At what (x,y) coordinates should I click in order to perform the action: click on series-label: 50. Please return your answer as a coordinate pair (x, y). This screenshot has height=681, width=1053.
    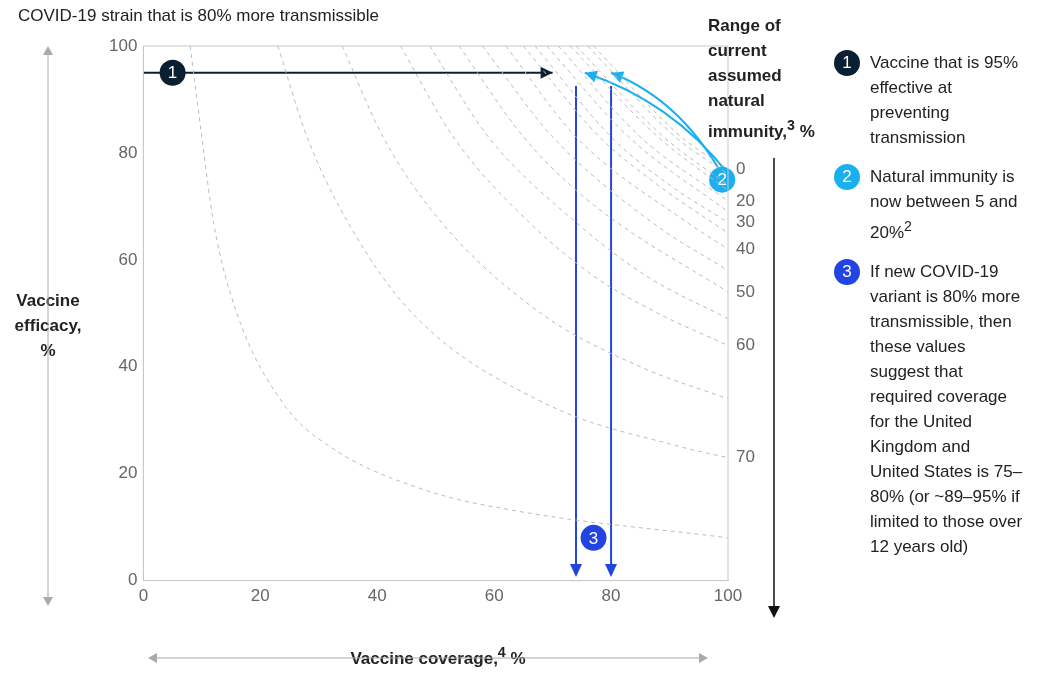
    Looking at the image, I should click on (745, 291).